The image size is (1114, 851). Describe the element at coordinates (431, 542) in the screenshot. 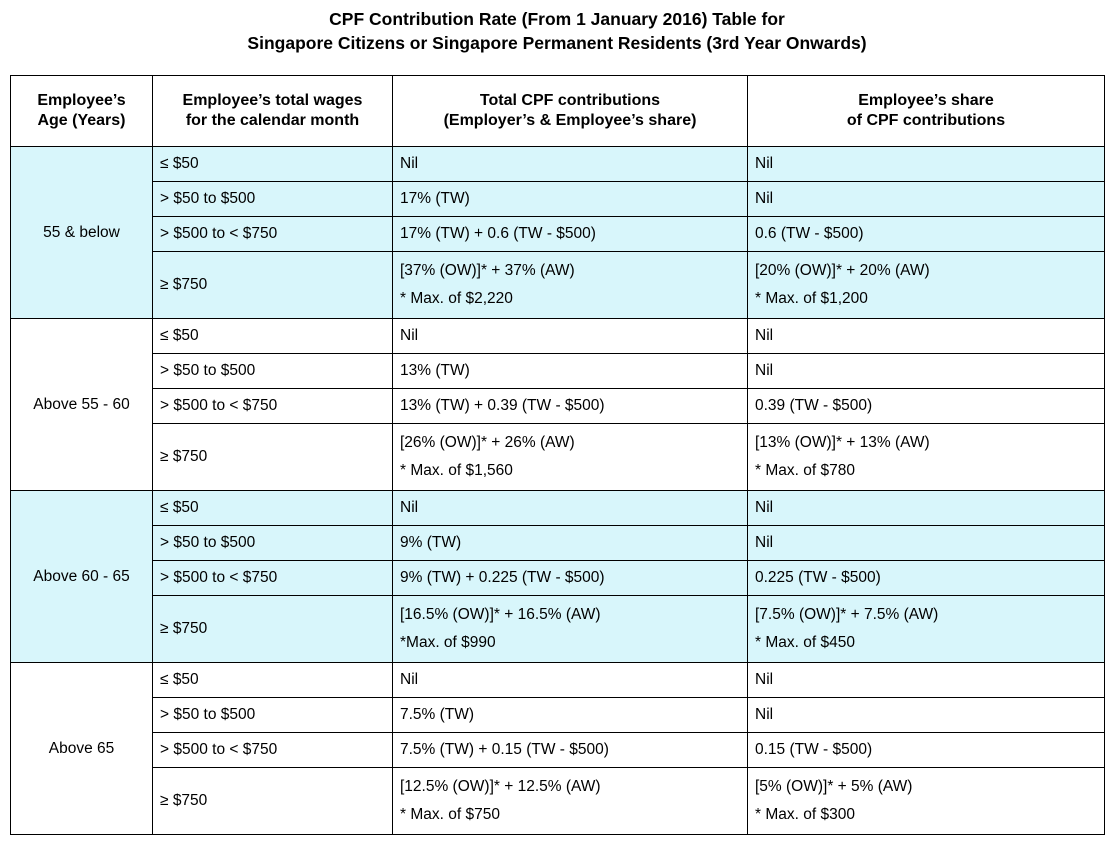

I see `rate-formula-text: 9% (TW)` at that location.